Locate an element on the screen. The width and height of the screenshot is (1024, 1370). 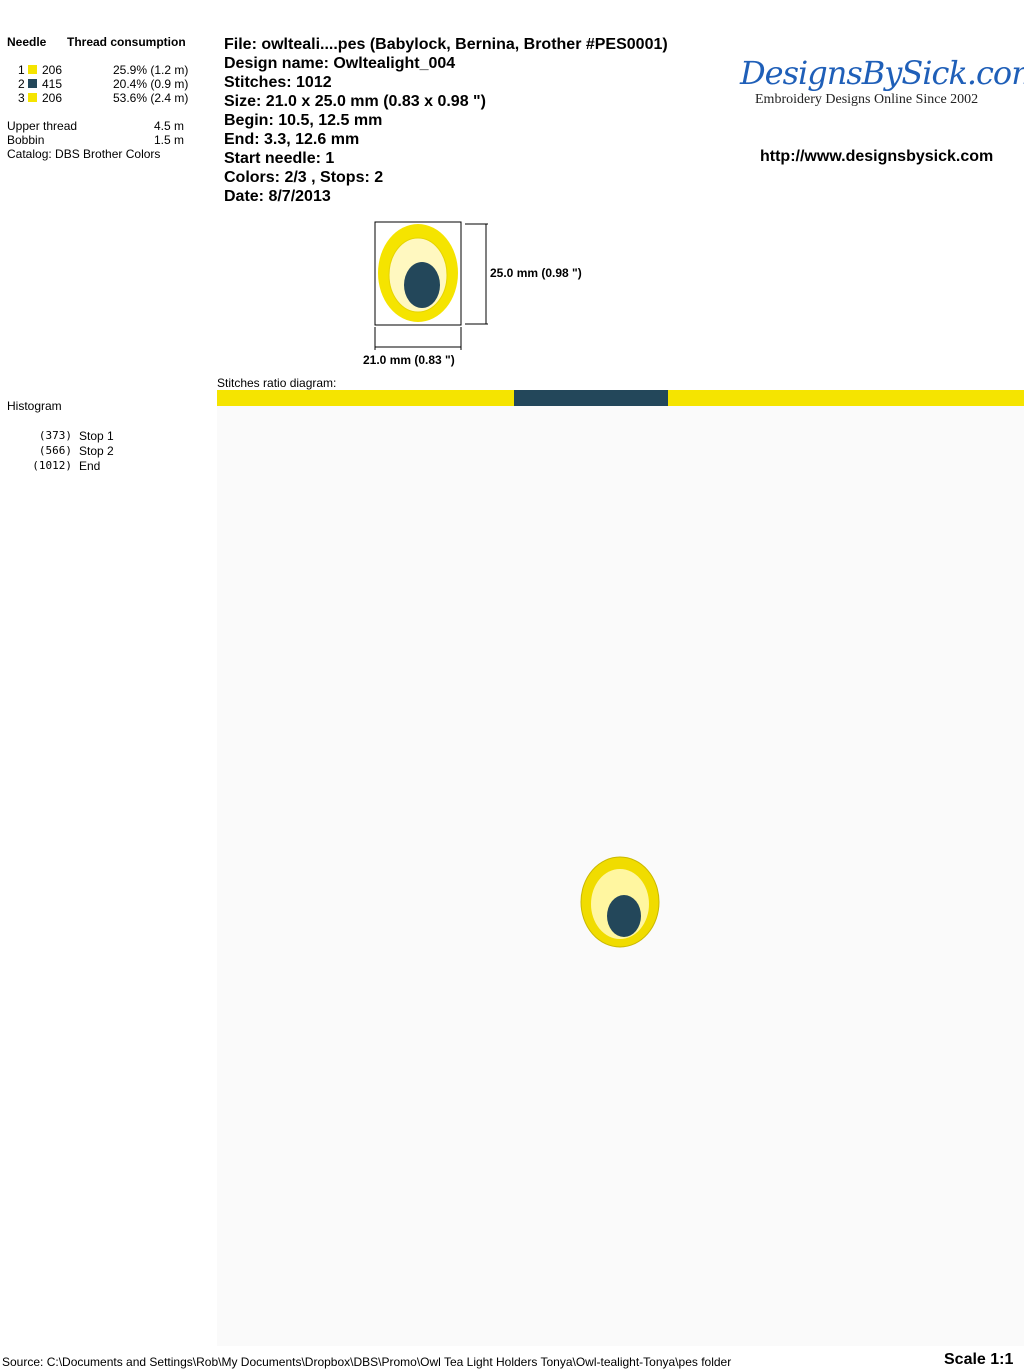
bounding-box is located at coordinates (418, 273).